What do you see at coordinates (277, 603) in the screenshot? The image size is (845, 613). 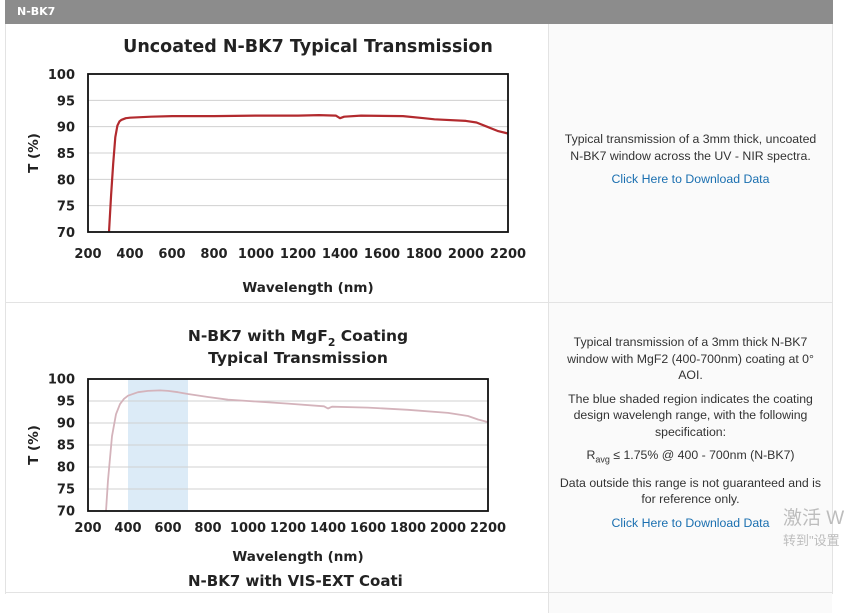 I see `chart-cell` at bounding box center [277, 603].